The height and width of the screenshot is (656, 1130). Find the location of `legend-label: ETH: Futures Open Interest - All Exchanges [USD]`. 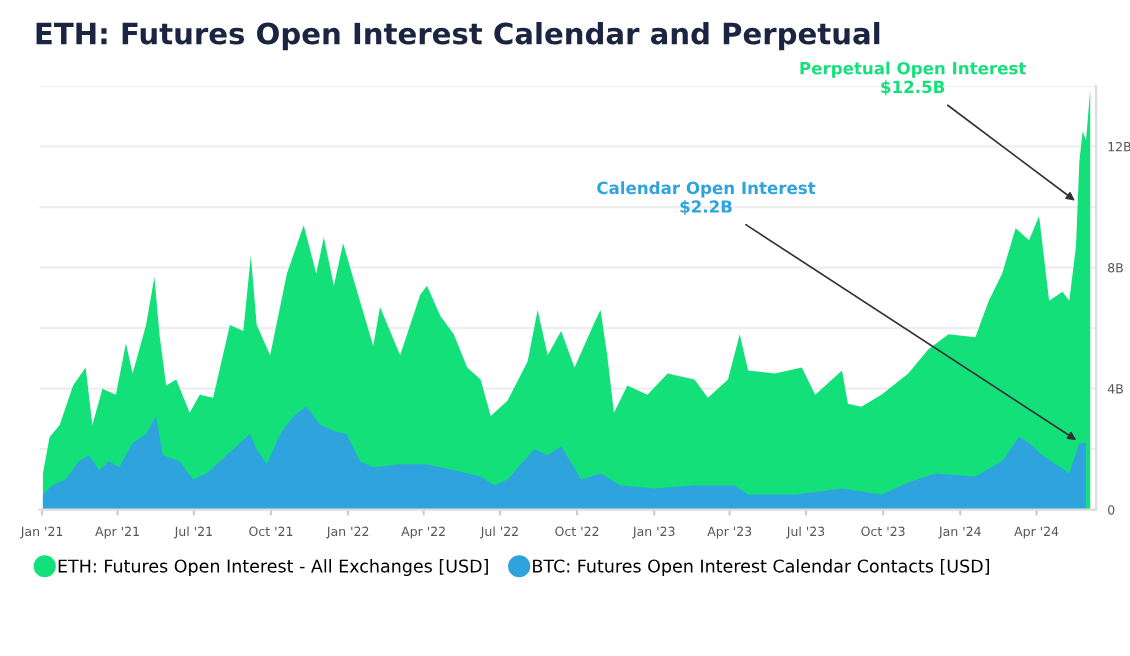

legend-label: ETH: Futures Open Interest - All Exchanges [USD] is located at coordinates (273, 568).